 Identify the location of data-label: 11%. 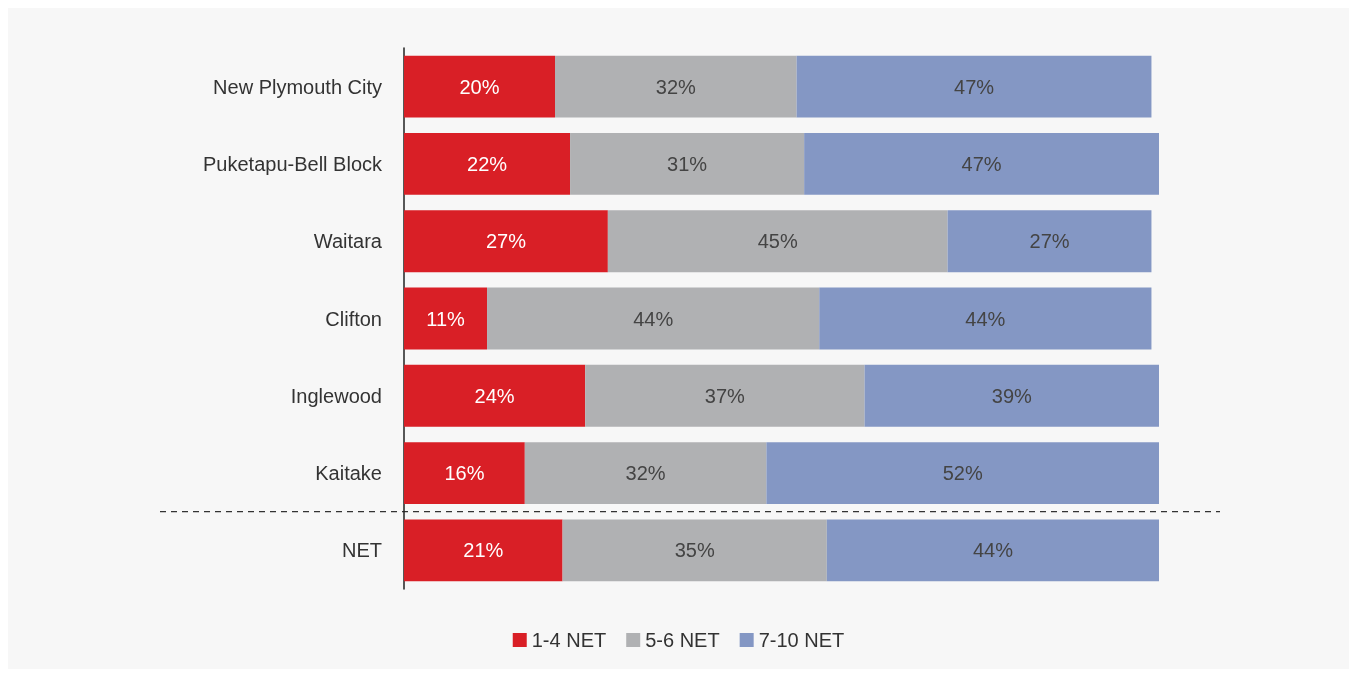
(446, 318).